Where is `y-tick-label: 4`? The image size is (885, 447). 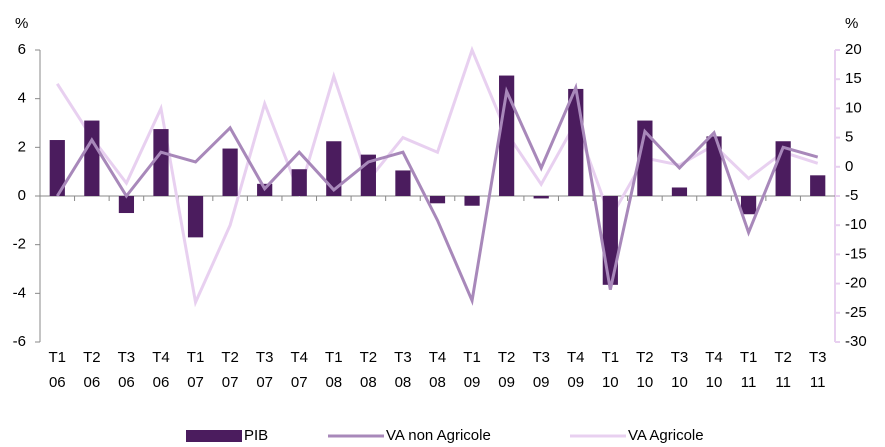 y-tick-label: 4 is located at coordinates (22, 98).